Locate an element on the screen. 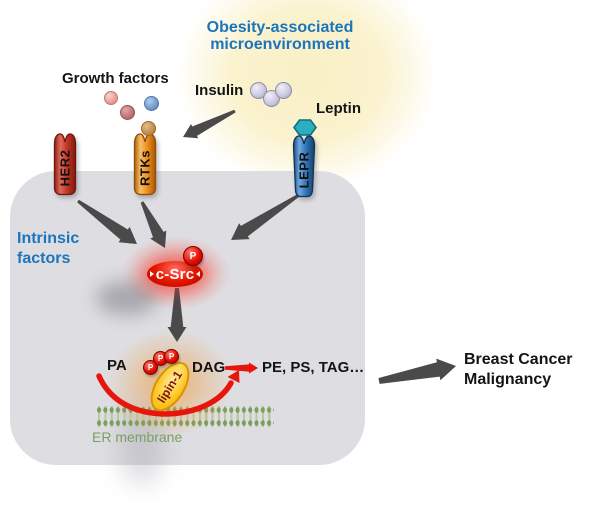 The height and width of the screenshot is (516, 610). insulin-molecule is located at coordinates (283, 90).